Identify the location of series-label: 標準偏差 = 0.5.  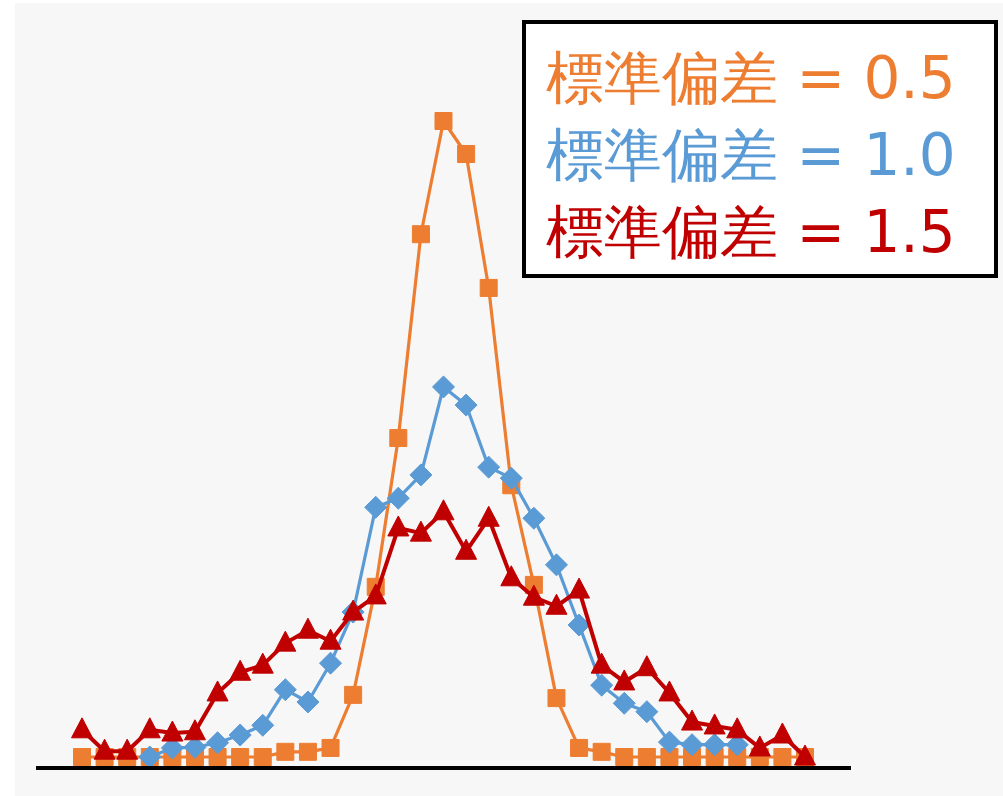
(751, 78).